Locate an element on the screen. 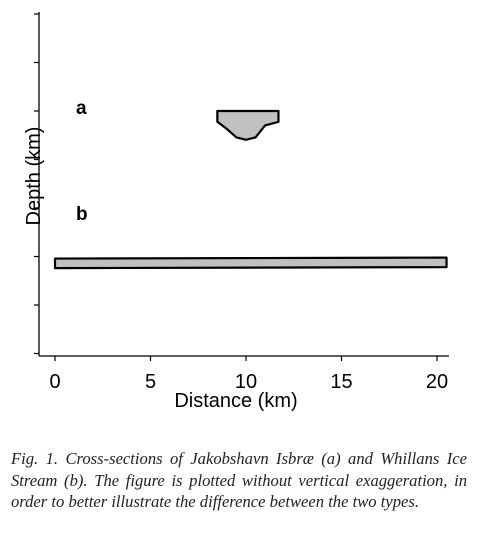  panel-label-b: b is located at coordinates (82, 214).